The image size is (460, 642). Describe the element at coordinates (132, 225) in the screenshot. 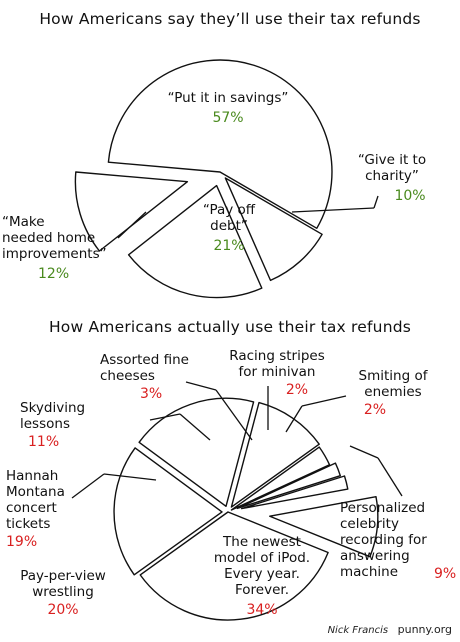

I see `leader-line-home` at that location.